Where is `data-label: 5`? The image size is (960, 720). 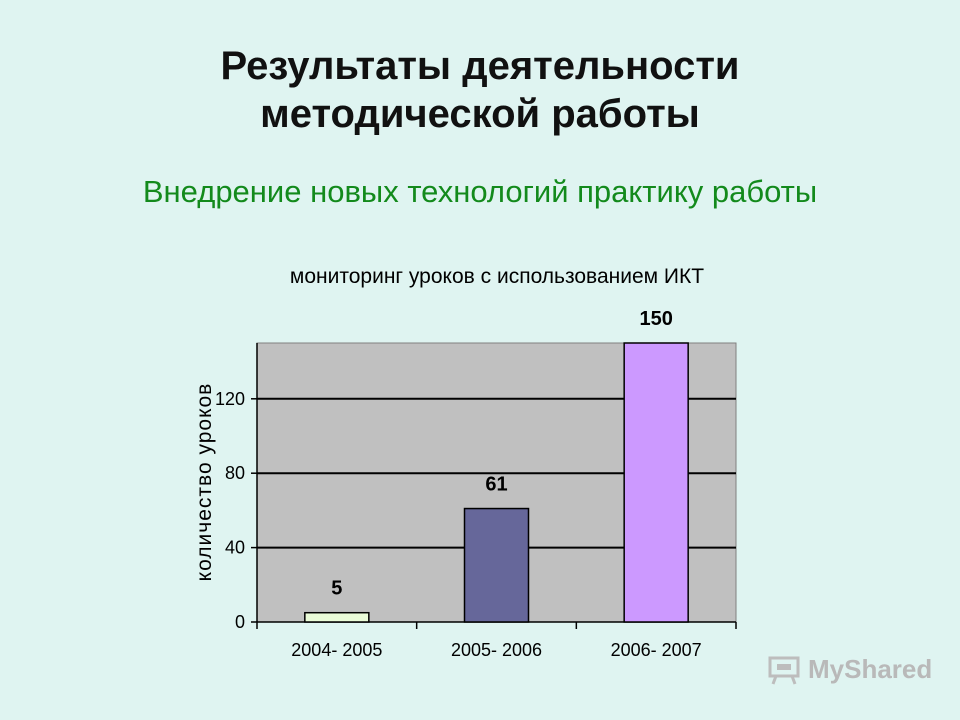
data-label: 5 is located at coordinates (336, 589).